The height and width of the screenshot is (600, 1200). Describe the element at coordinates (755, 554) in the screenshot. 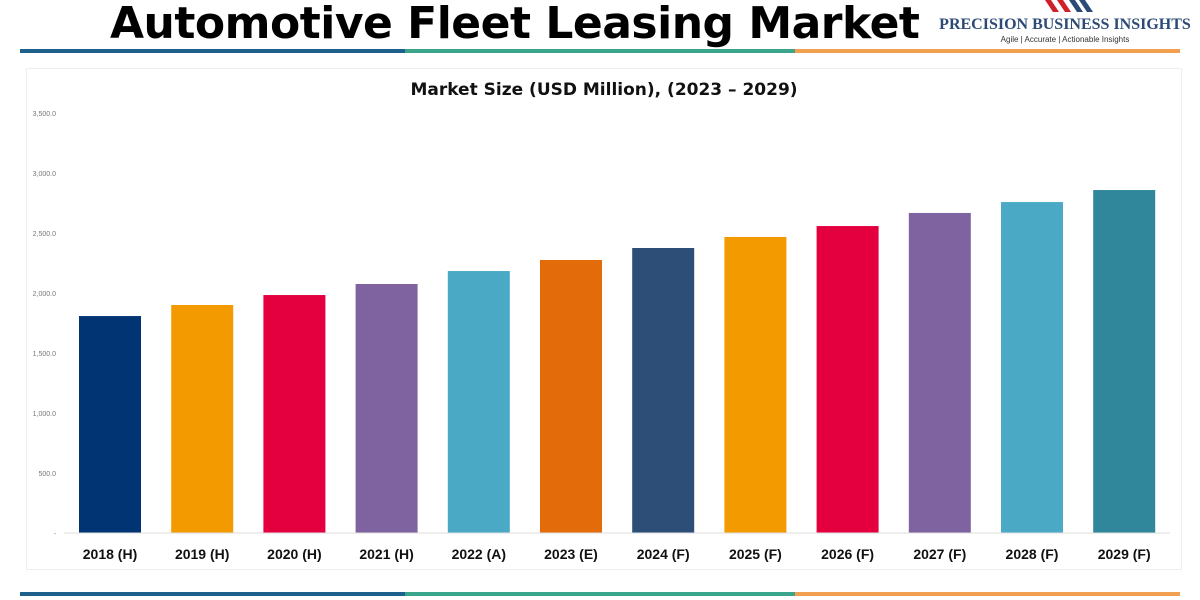

I see `x-tick-label: 2025 (F)` at that location.